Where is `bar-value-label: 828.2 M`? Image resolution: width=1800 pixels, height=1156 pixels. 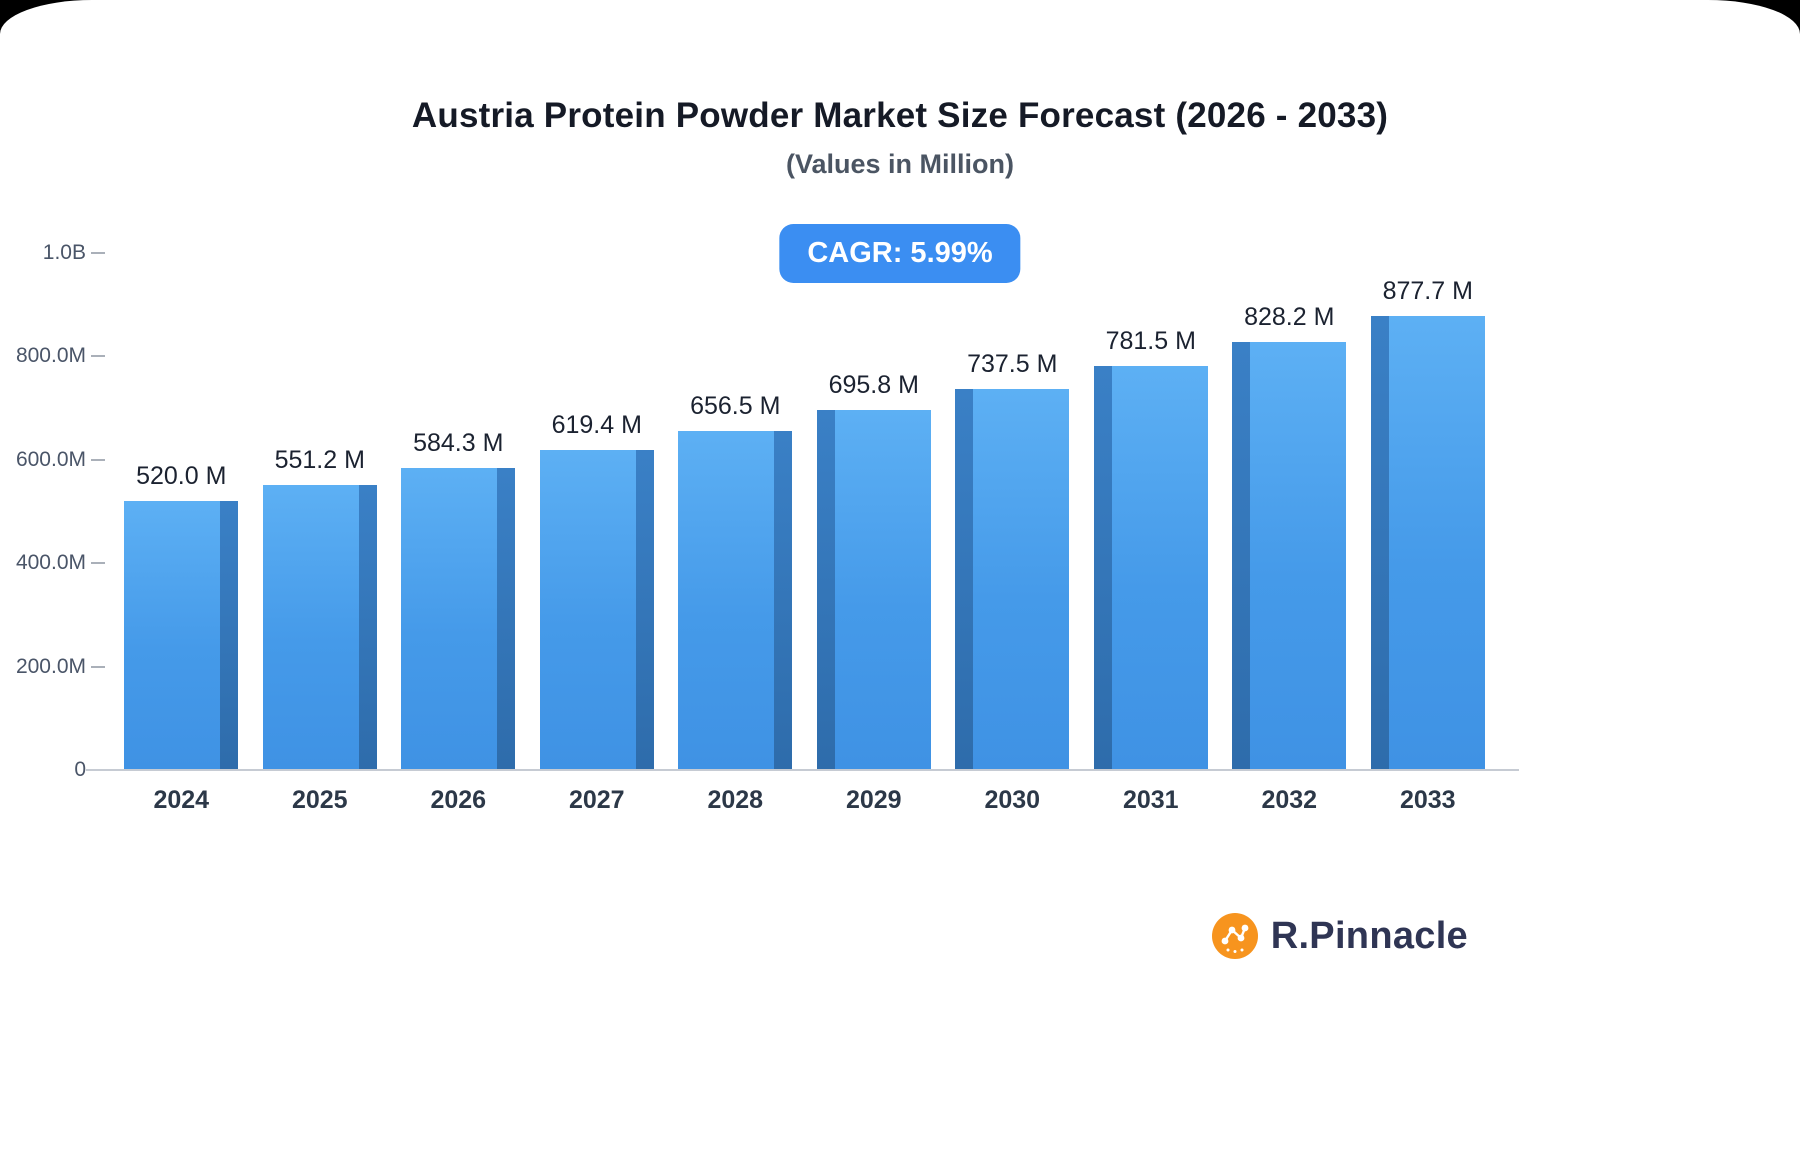
bar-value-label: 828.2 M is located at coordinates (1289, 316).